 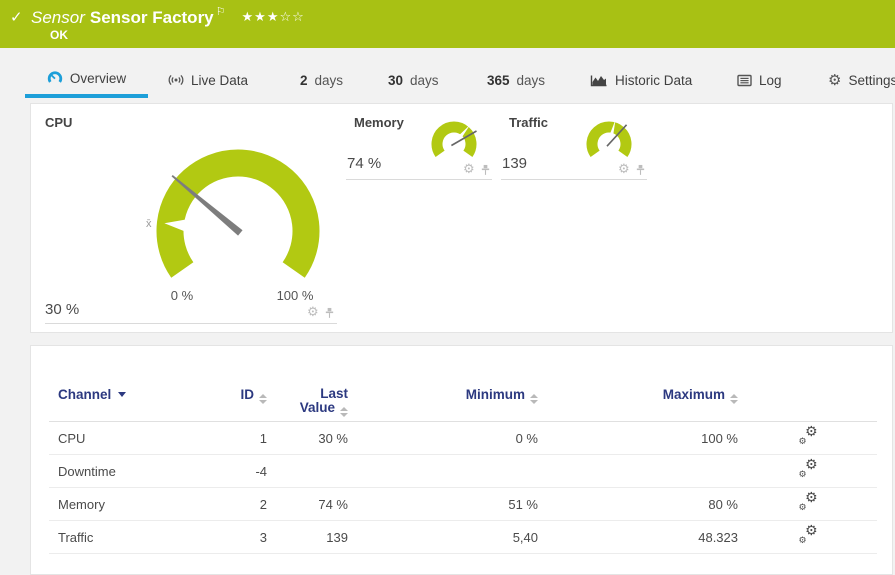 What do you see at coordinates (333, 438) in the screenshot?
I see `cell-last: 30 %` at bounding box center [333, 438].